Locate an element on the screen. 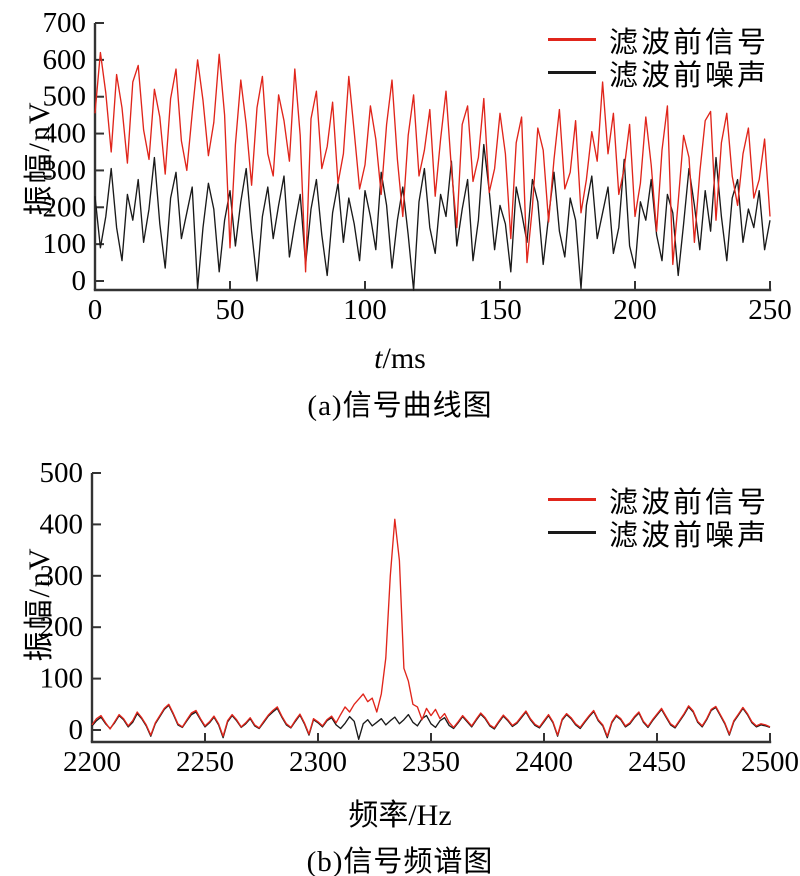 This screenshot has height=876, width=800. x-tick-label: 0 is located at coordinates (95, 310).